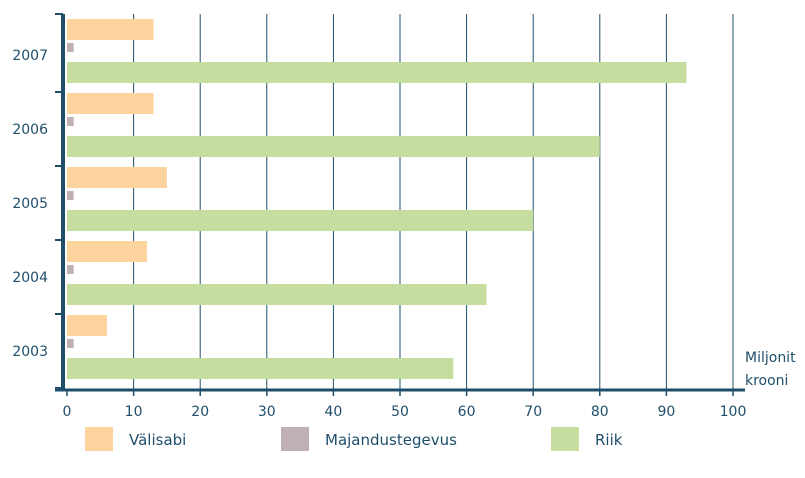  Describe the element at coordinates (110, 103) in the screenshot. I see `bar-2006-välisabi` at that location.